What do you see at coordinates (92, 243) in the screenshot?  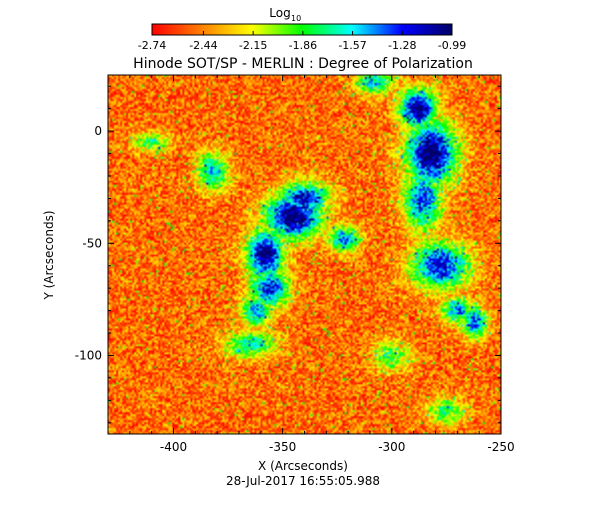 I see `y-tick-label: -50` at bounding box center [92, 243].